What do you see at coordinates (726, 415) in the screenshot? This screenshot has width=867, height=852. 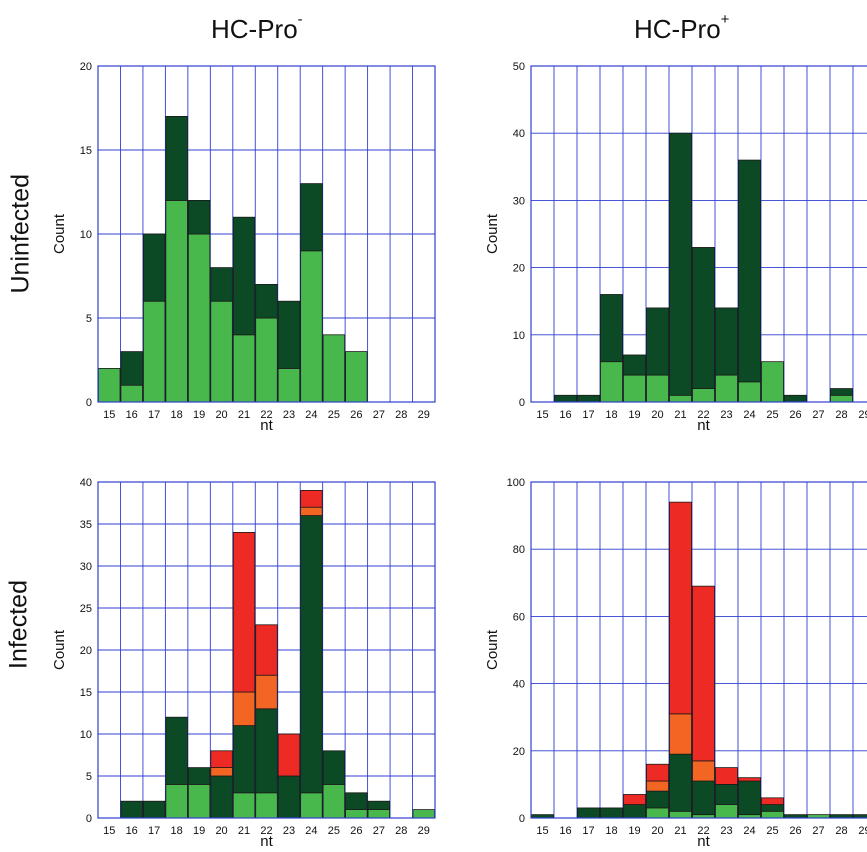 I see `x-tick-label: 23` at bounding box center [726, 415].